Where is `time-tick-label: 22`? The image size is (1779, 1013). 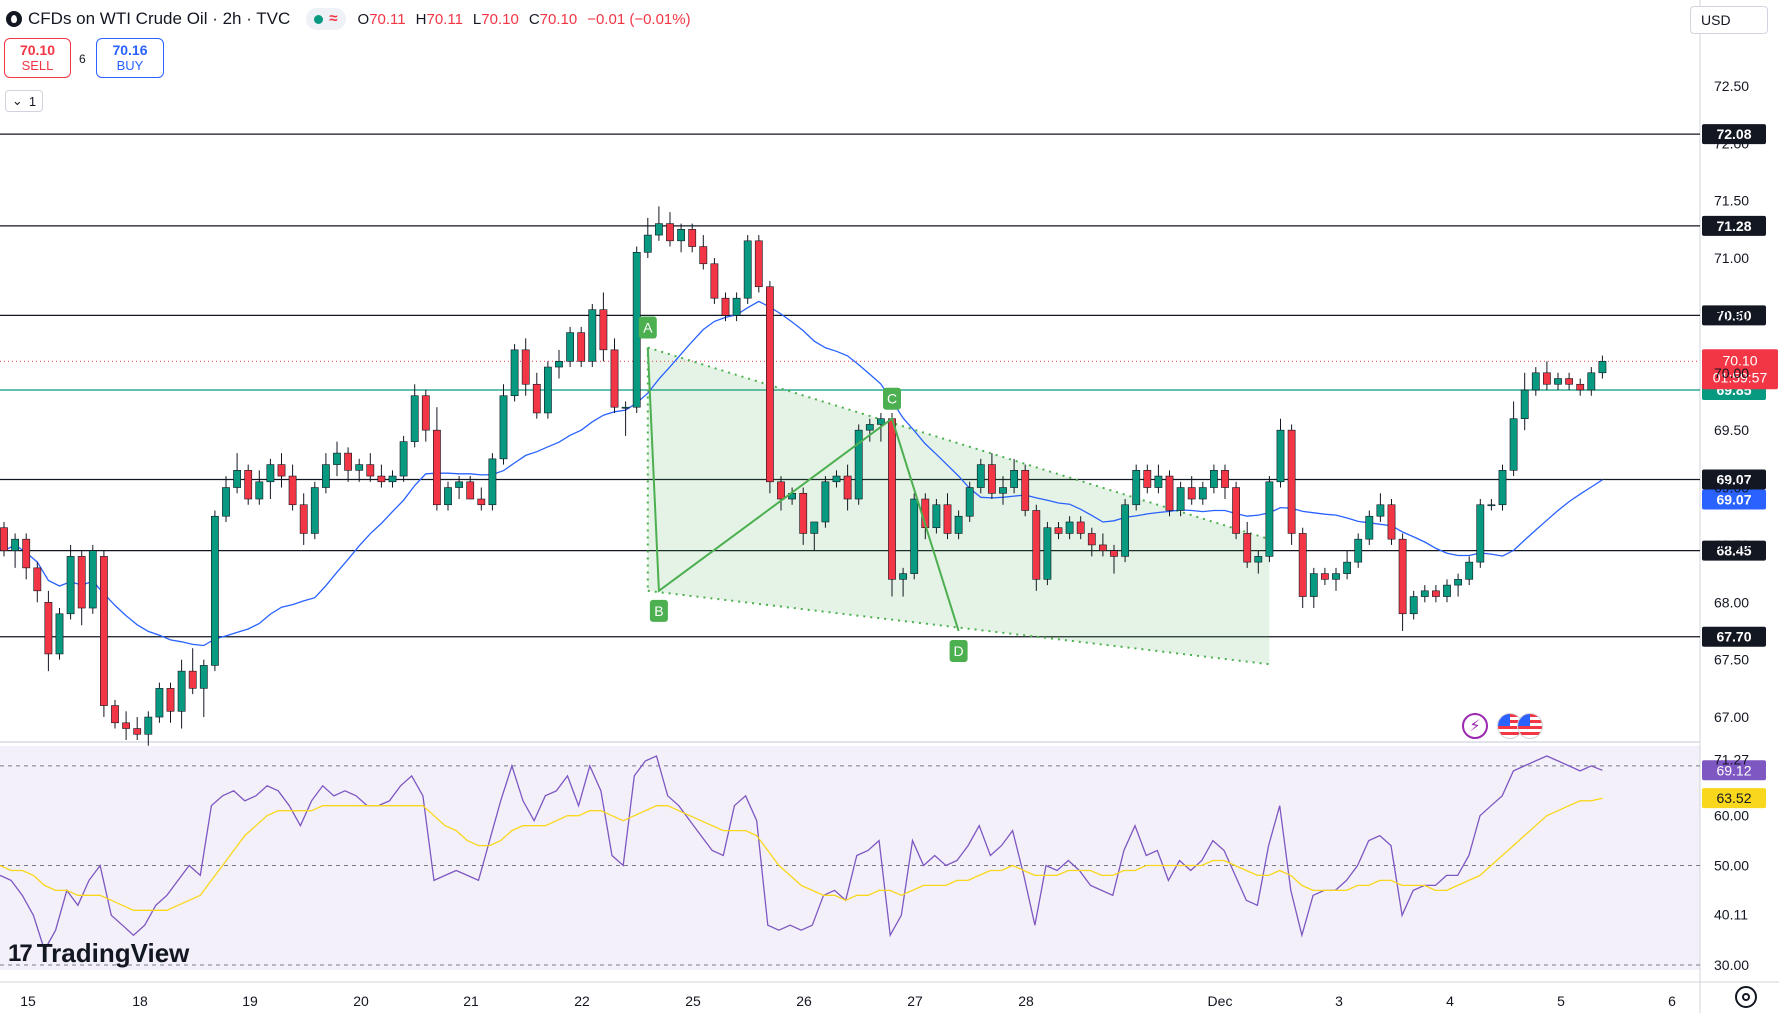 time-tick-label: 22 is located at coordinates (582, 1001).